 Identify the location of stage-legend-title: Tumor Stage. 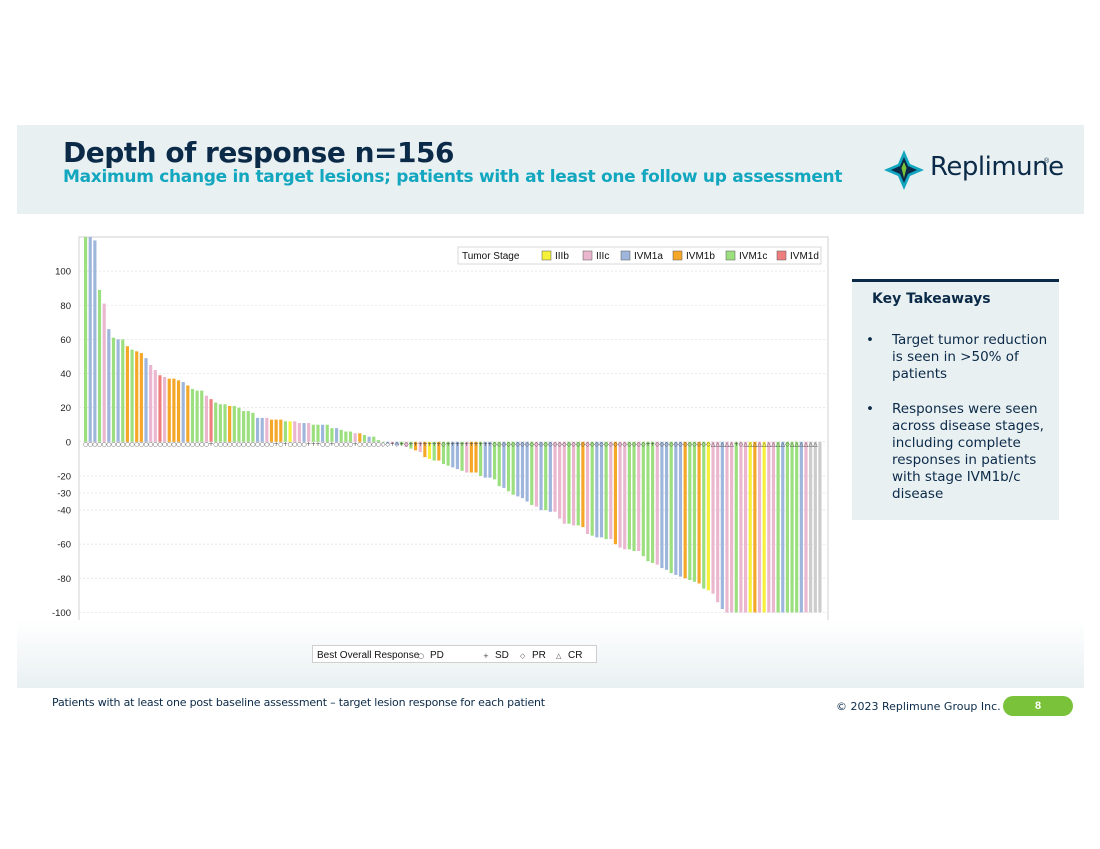
(491, 256).